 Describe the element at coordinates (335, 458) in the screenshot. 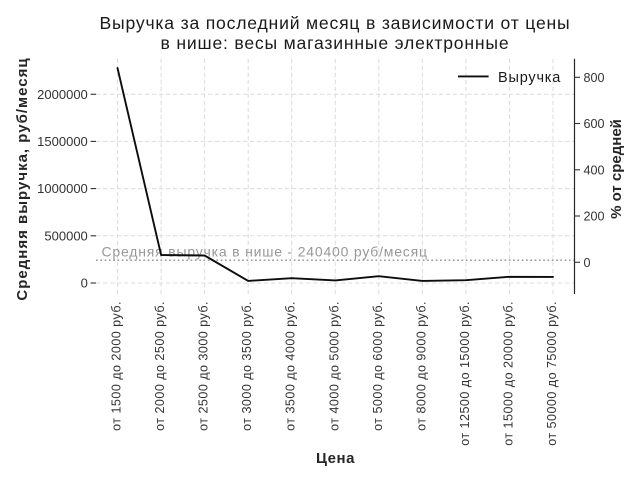

I see `svg-text: Цена` at that location.